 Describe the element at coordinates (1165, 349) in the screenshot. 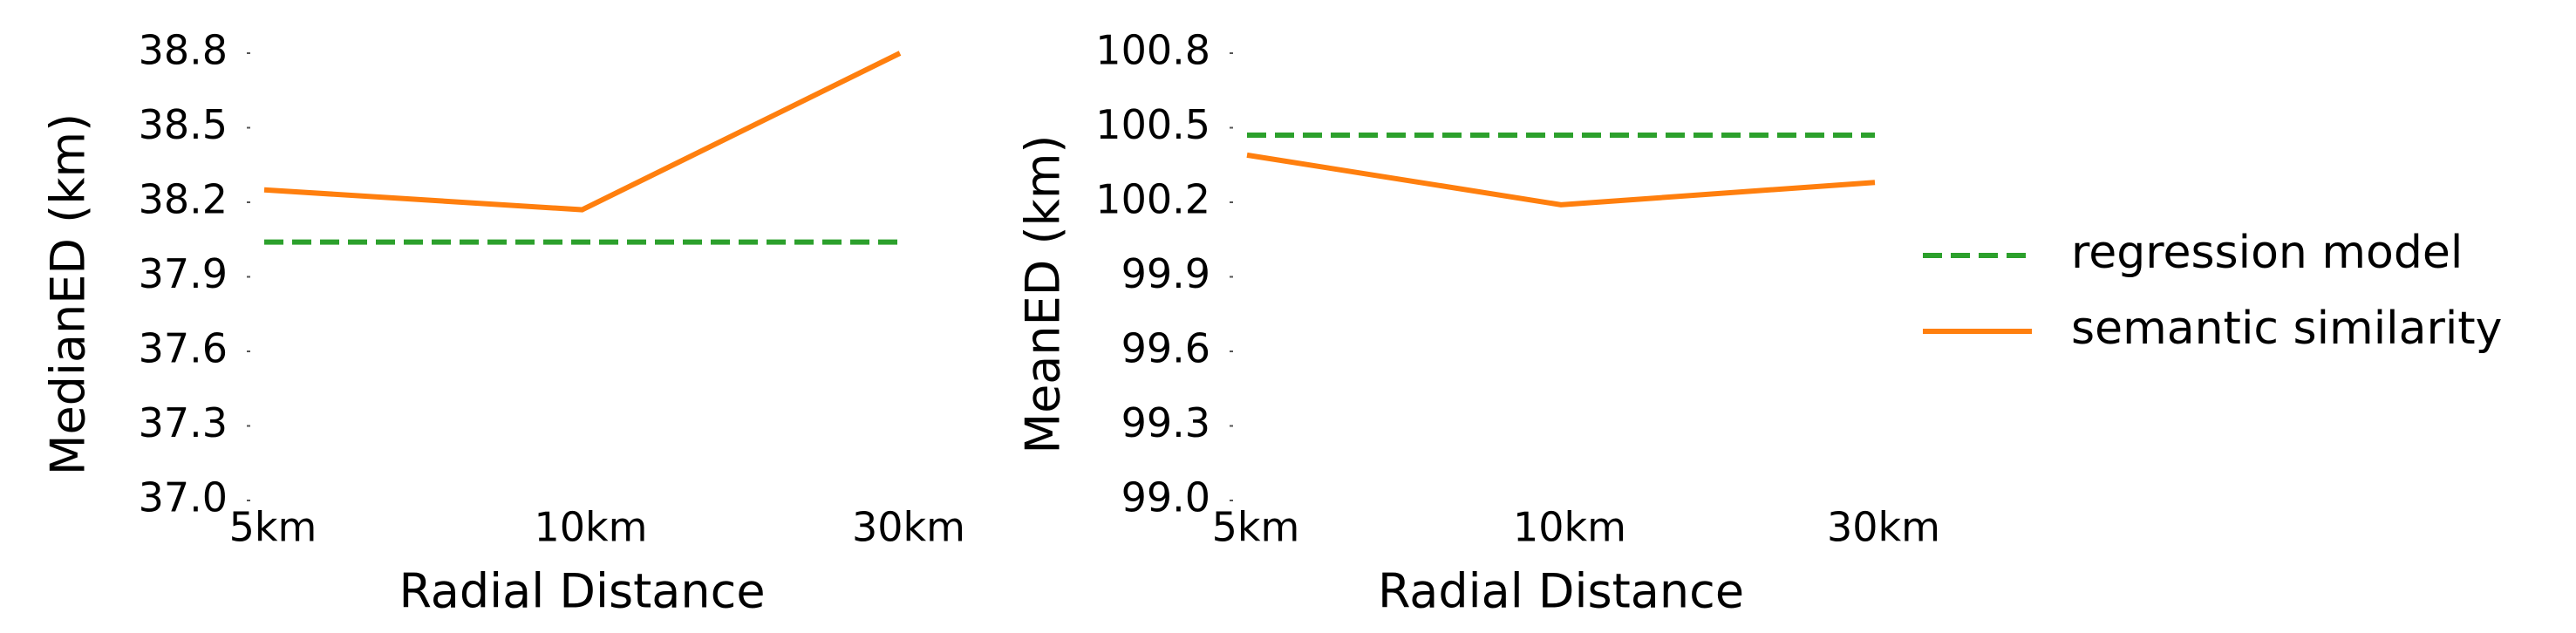

I see `y-tick-label: 99.6` at that location.